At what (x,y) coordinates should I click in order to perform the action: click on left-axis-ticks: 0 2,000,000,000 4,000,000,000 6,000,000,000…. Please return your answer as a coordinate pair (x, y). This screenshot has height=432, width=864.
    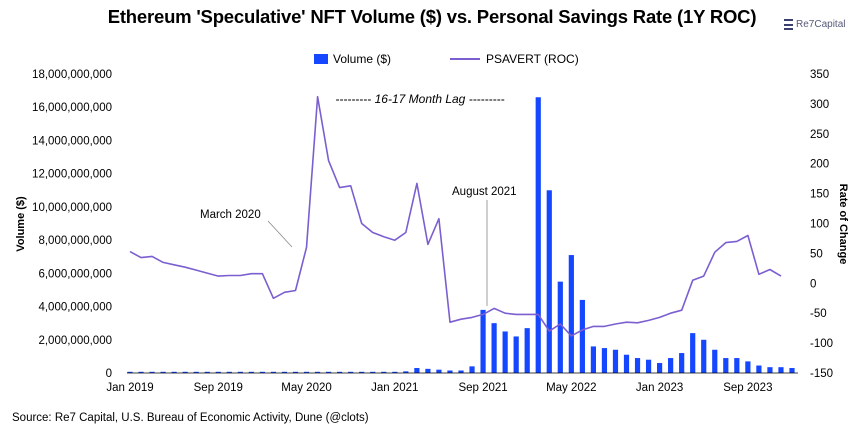
    Looking at the image, I should click on (72, 224).